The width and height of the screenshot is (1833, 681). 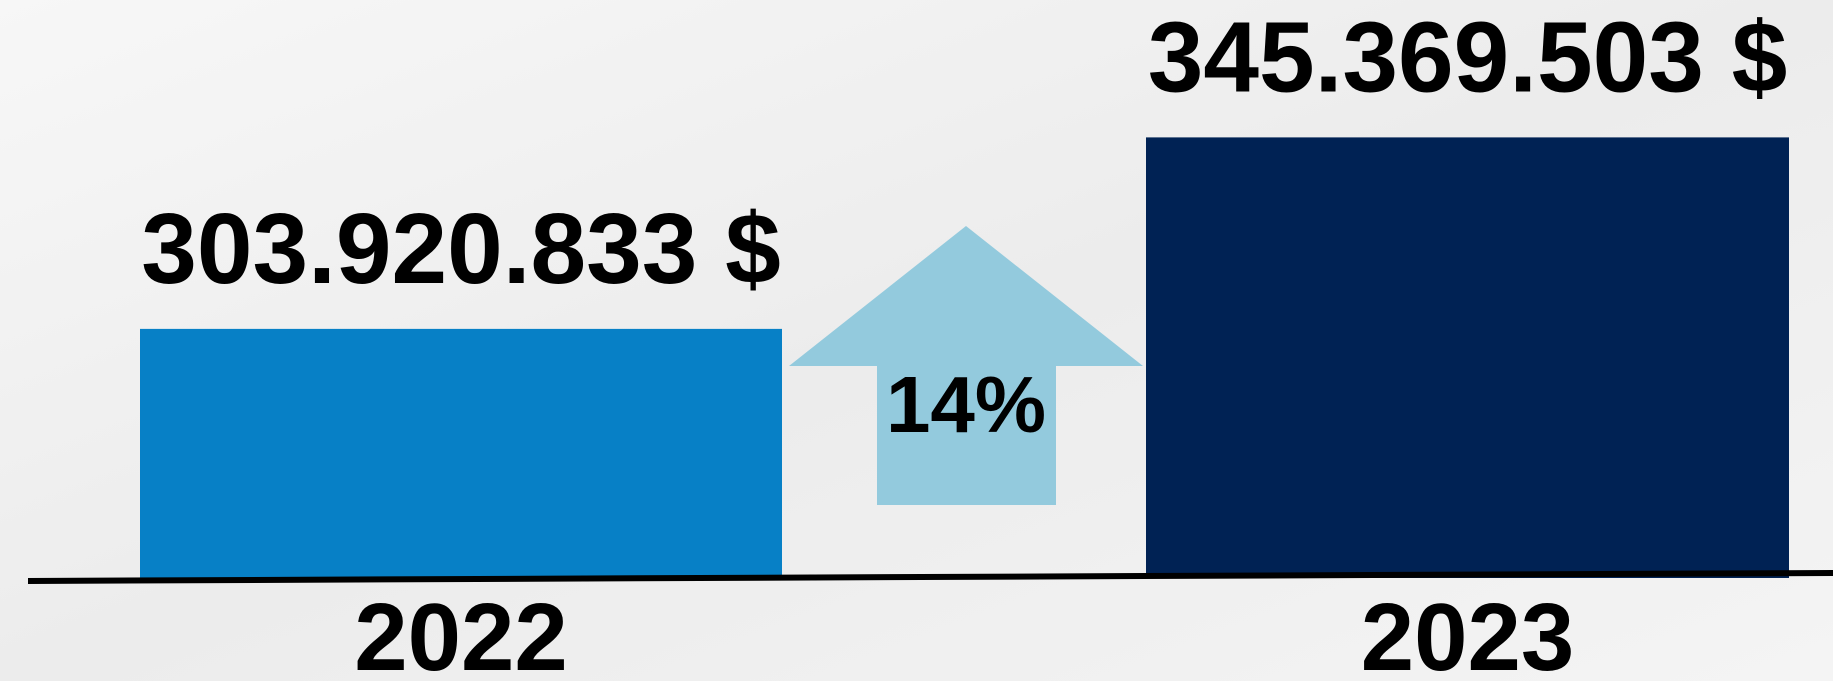 What do you see at coordinates (461, 249) in the screenshot?
I see `value-label: 303.920.833 $` at bounding box center [461, 249].